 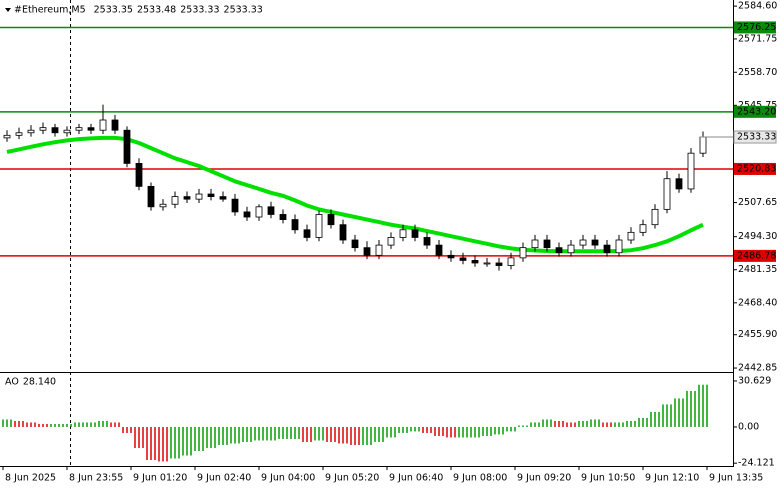 I want to click on y-tick-label: 2468.40, so click(x=757, y=302).